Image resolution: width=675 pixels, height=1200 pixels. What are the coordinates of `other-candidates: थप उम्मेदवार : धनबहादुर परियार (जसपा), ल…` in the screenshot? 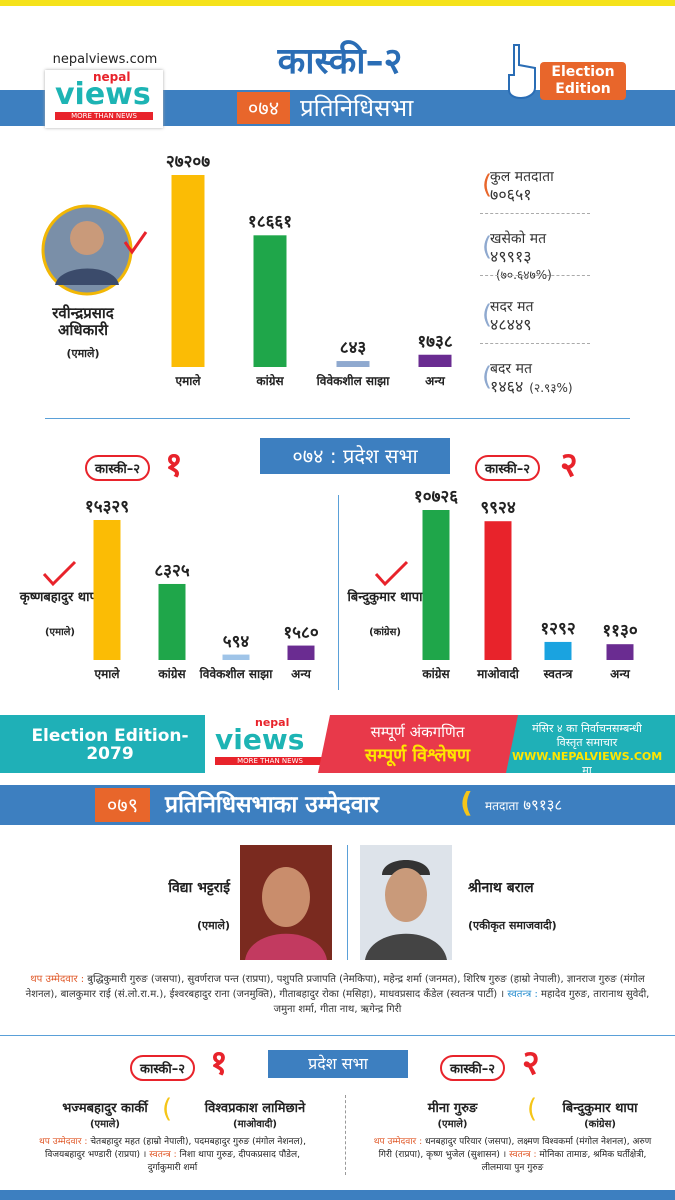 It's located at (512, 1155).